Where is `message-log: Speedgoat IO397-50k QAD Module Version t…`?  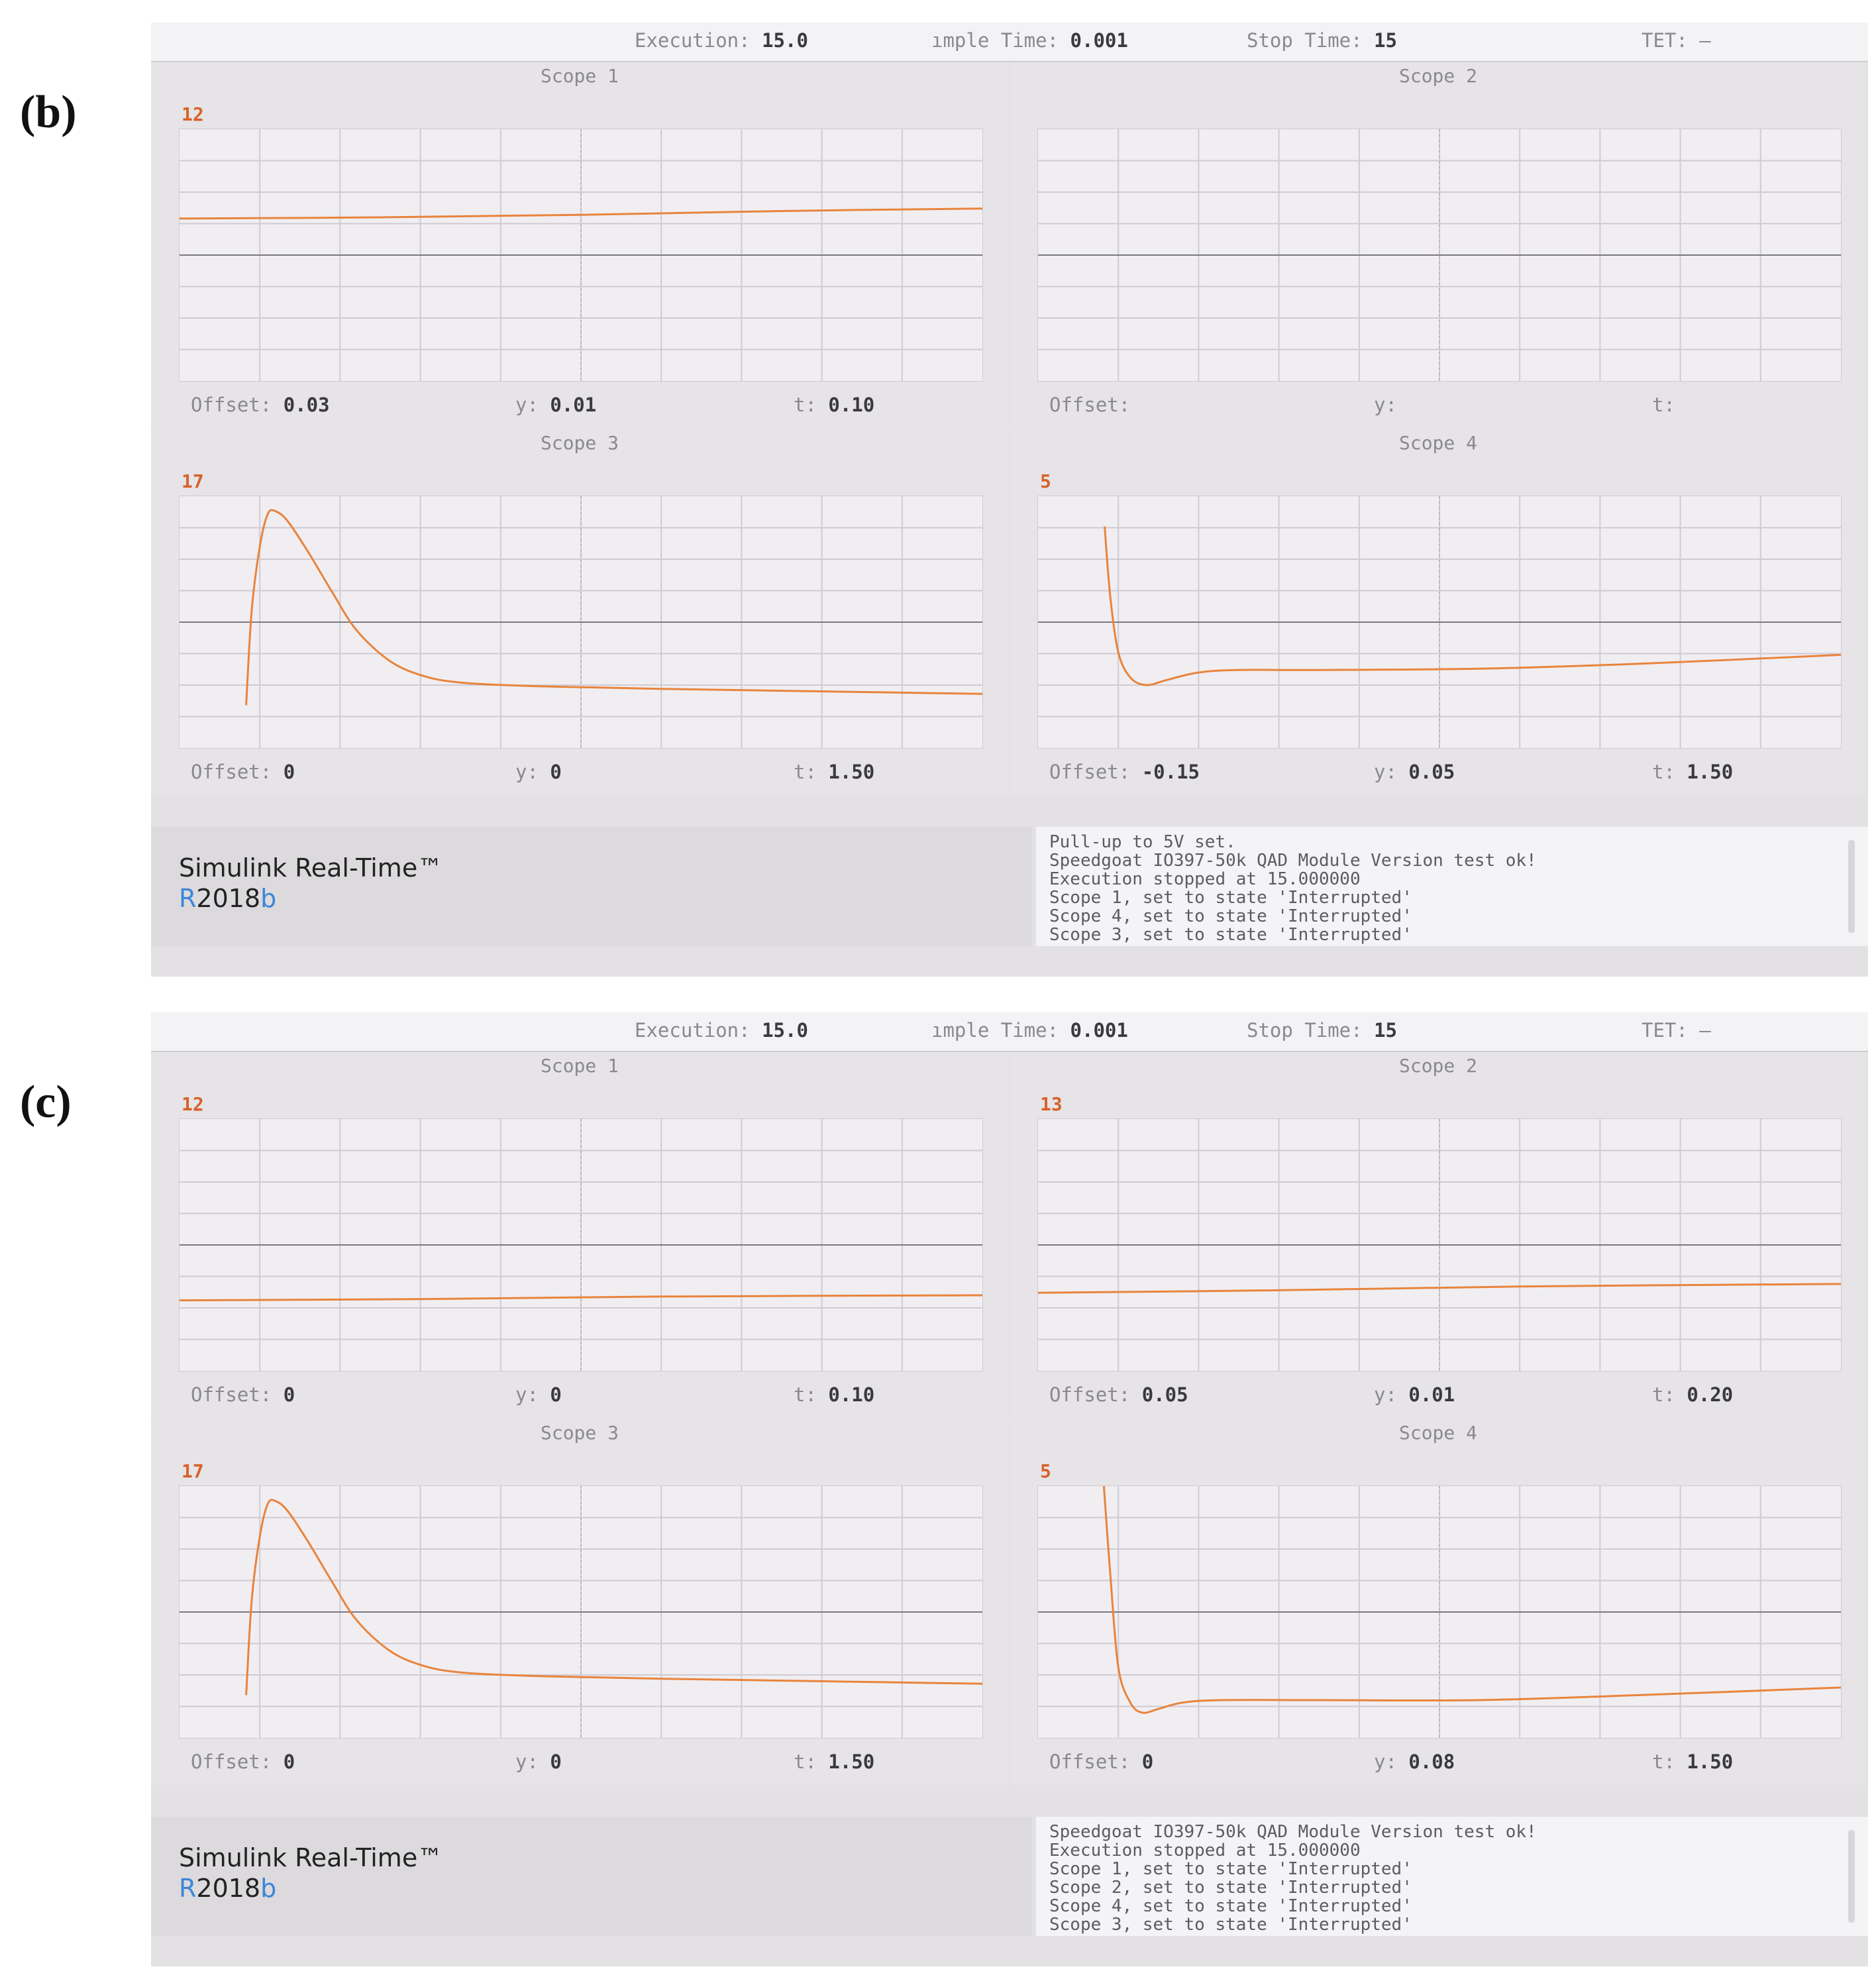
message-log: Speedgoat IO397-50k QAD Module Version t… is located at coordinates (1452, 1876).